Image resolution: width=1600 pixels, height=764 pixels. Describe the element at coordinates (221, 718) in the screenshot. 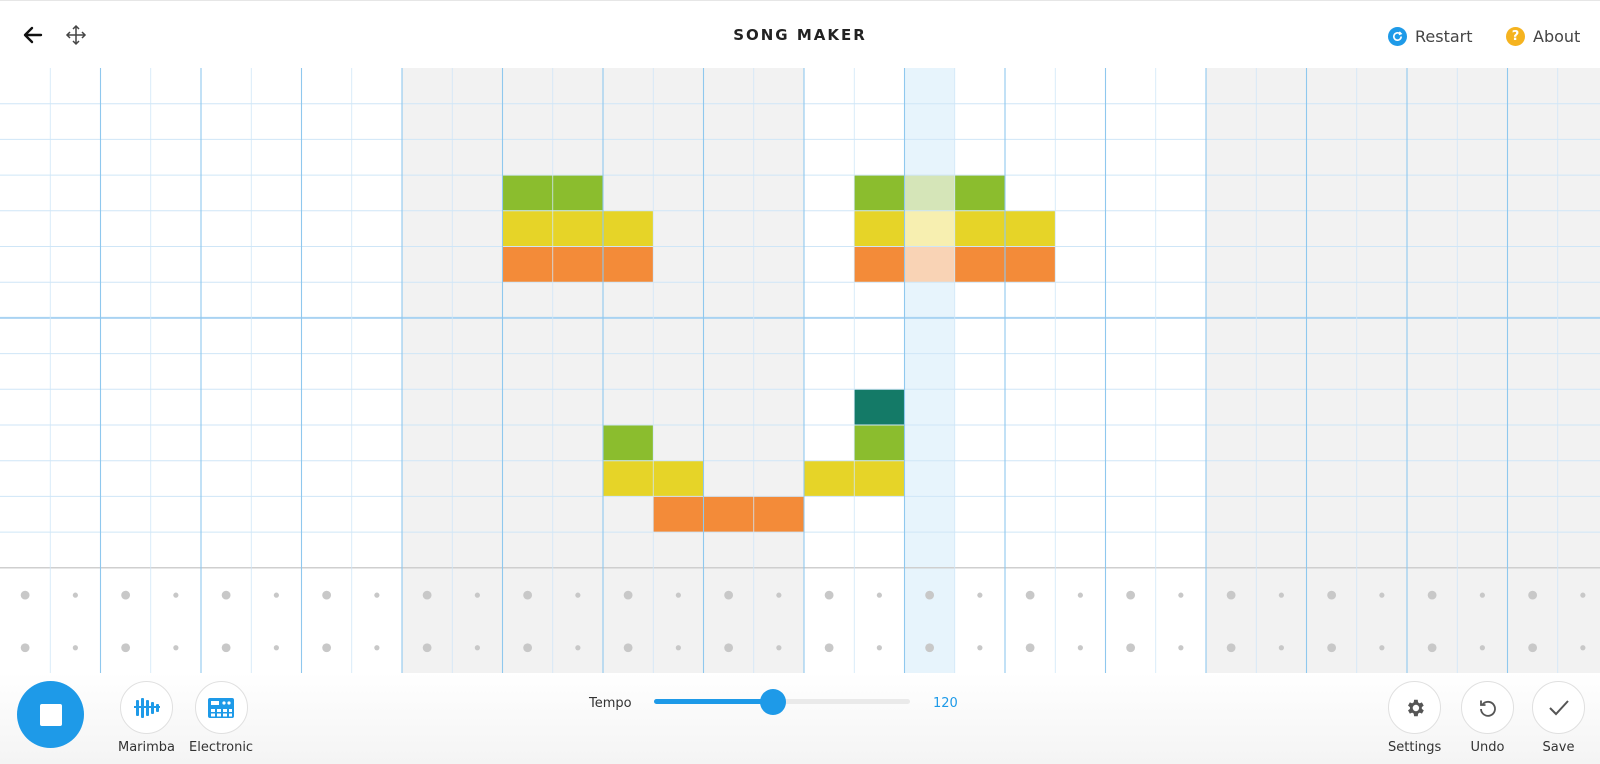

I see `instrument-electronic-button: Electronic` at that location.